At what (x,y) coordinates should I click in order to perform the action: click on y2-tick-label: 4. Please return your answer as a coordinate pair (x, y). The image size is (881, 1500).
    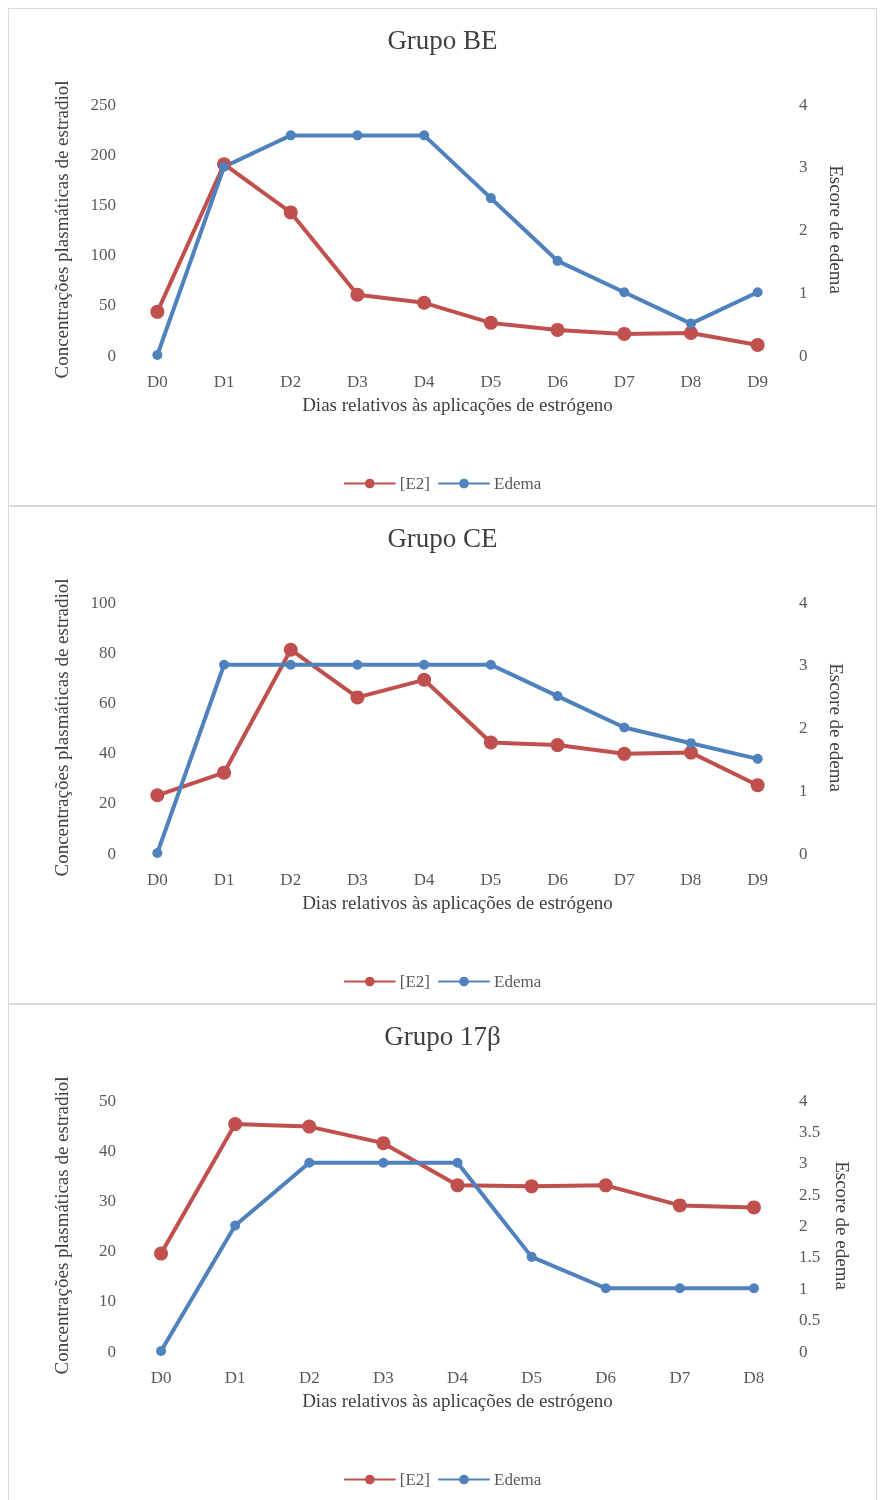
    Looking at the image, I should click on (803, 1100).